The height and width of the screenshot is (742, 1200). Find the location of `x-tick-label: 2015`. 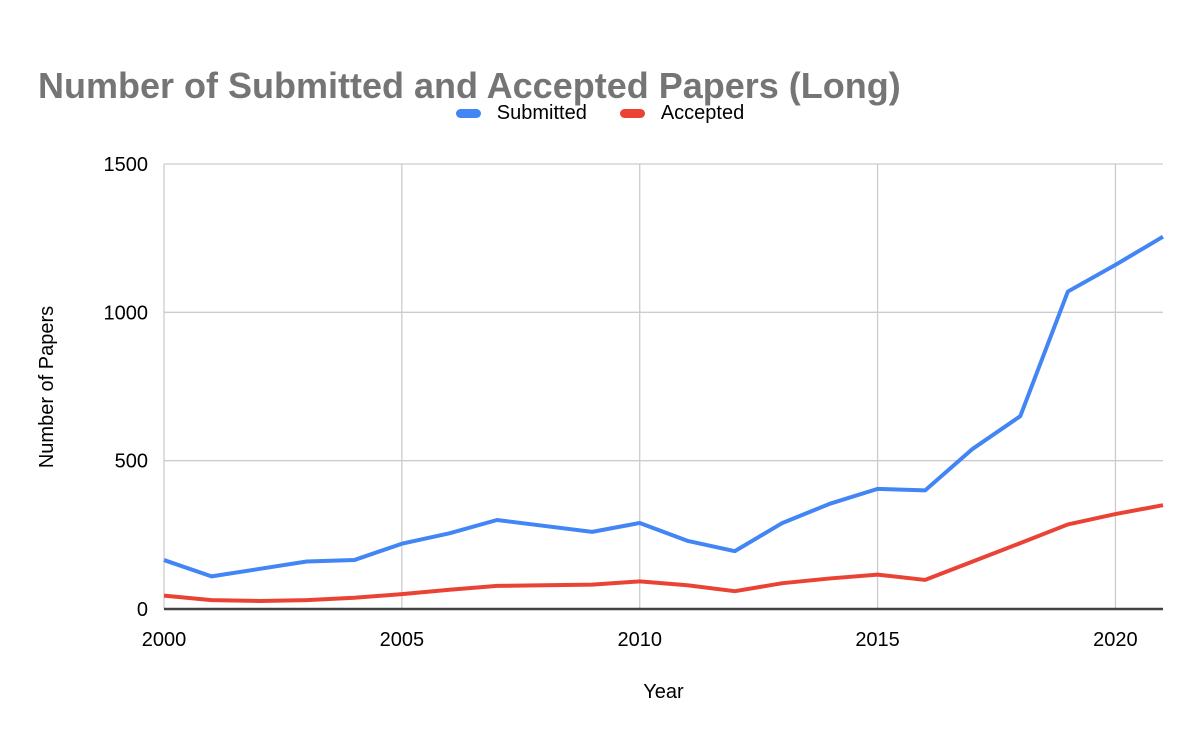

x-tick-label: 2015 is located at coordinates (877, 640).